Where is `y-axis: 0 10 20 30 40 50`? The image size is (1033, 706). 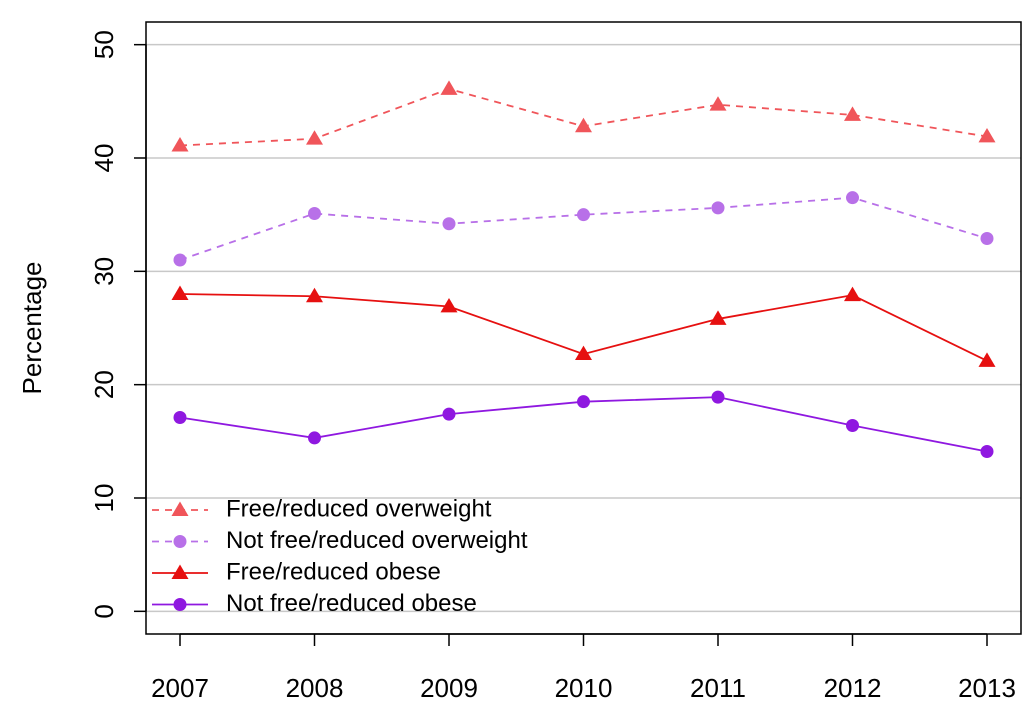 y-axis: 0 10 20 30 40 50 is located at coordinates (118, 324).